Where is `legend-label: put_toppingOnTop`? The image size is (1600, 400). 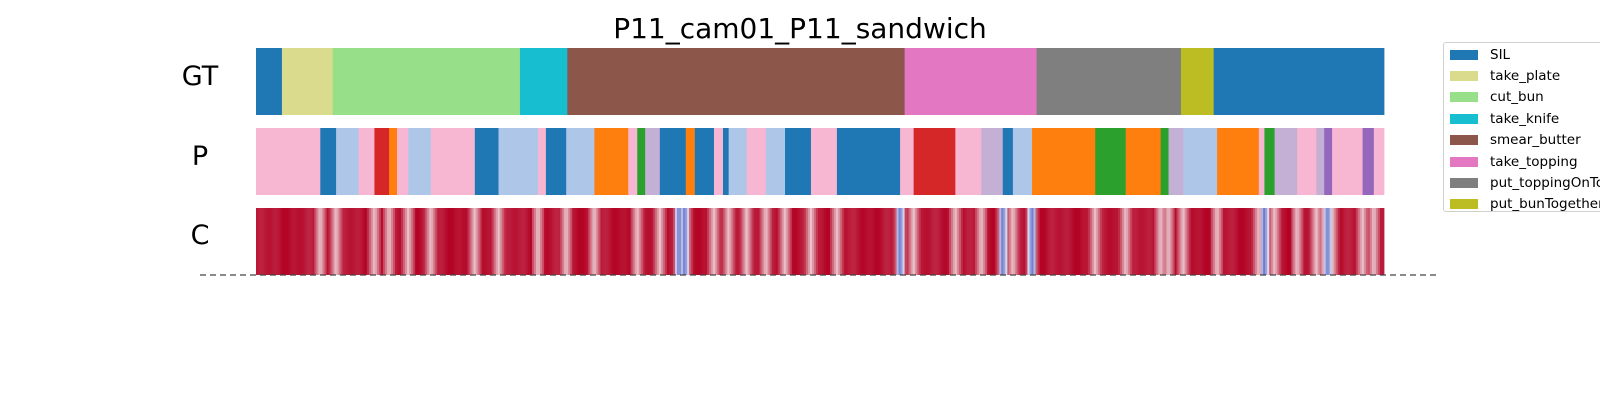 legend-label: put_toppingOnTop is located at coordinates (1545, 183).